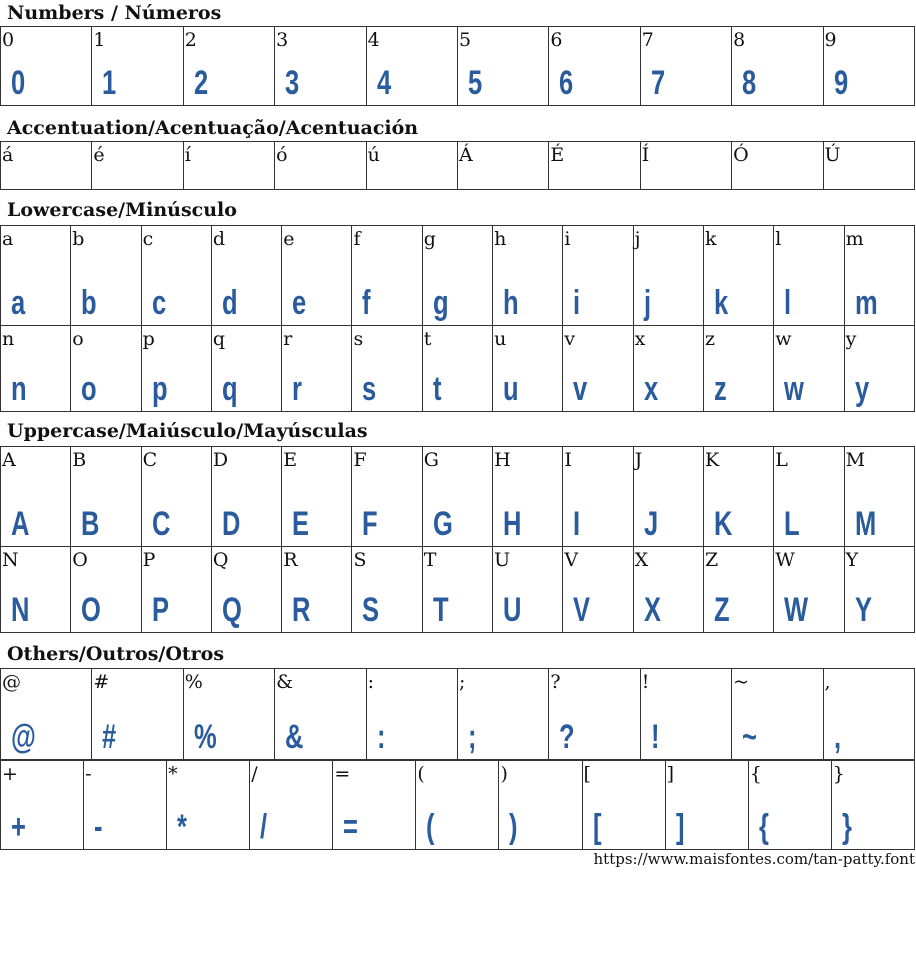  I want to click on character-label: c, so click(148, 239).